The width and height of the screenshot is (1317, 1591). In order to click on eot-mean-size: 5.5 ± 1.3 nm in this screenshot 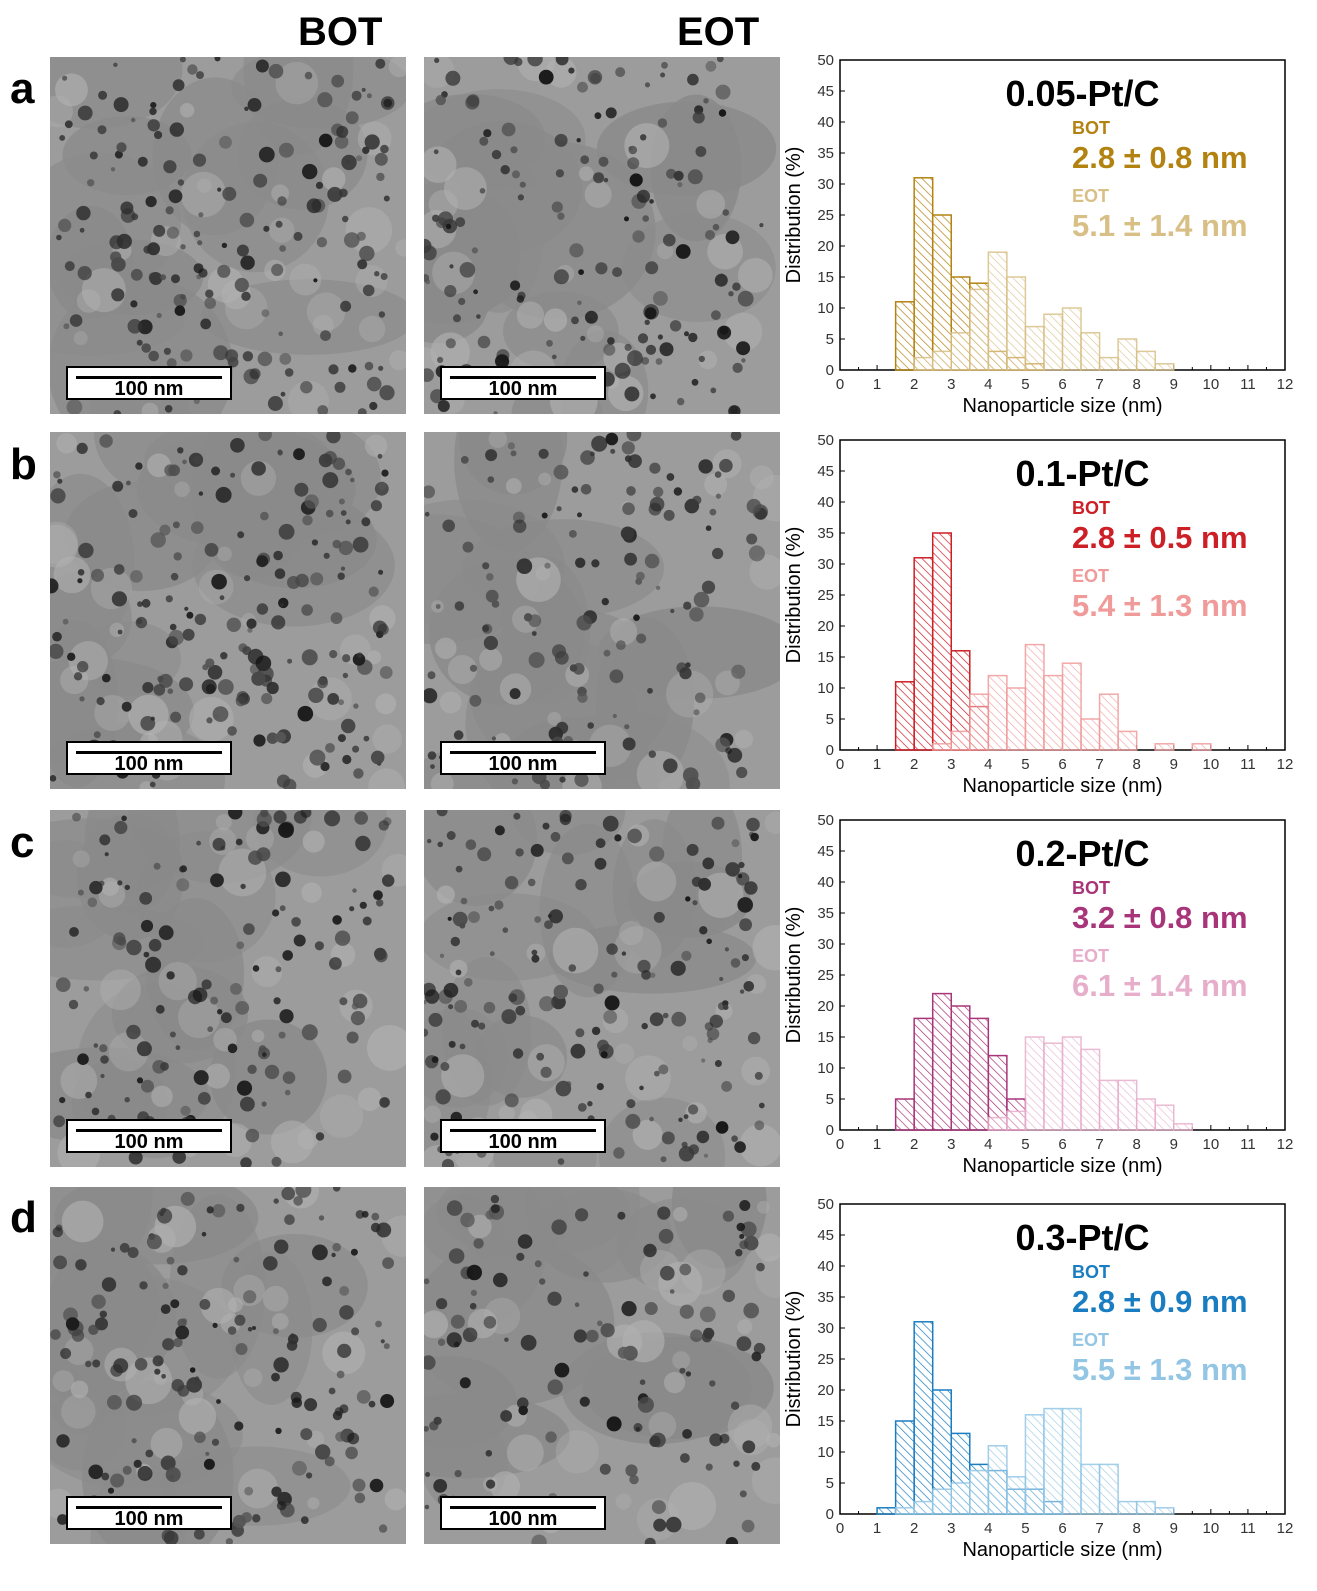, I will do `click(1160, 1369)`.